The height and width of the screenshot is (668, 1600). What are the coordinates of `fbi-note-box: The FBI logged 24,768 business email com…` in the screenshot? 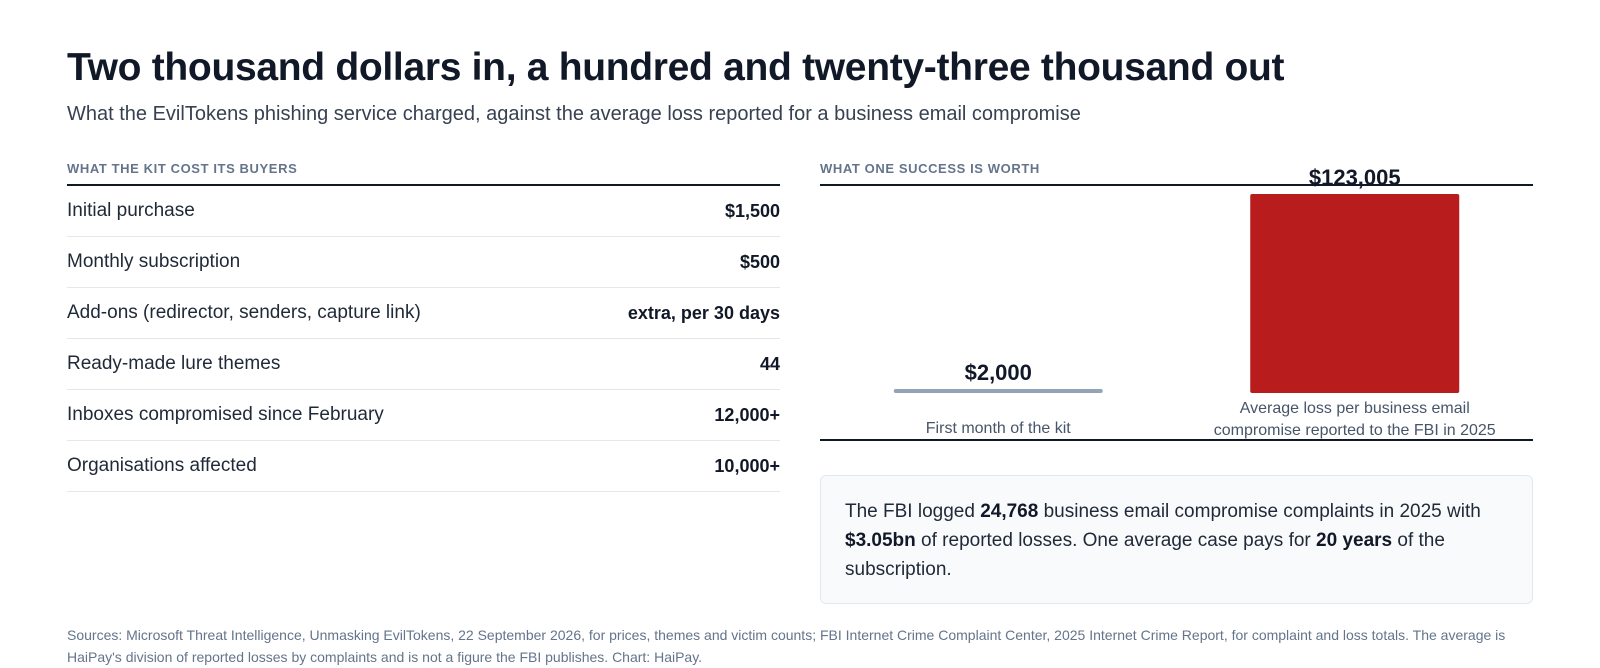 It's located at (1176, 539).